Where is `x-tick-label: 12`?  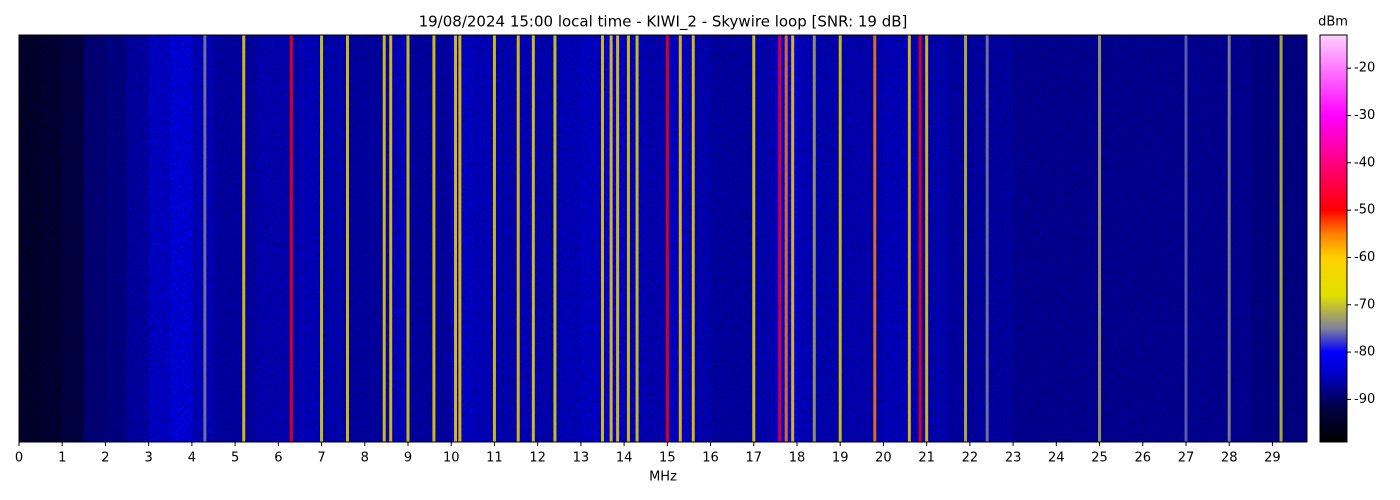 x-tick-label: 12 is located at coordinates (537, 458).